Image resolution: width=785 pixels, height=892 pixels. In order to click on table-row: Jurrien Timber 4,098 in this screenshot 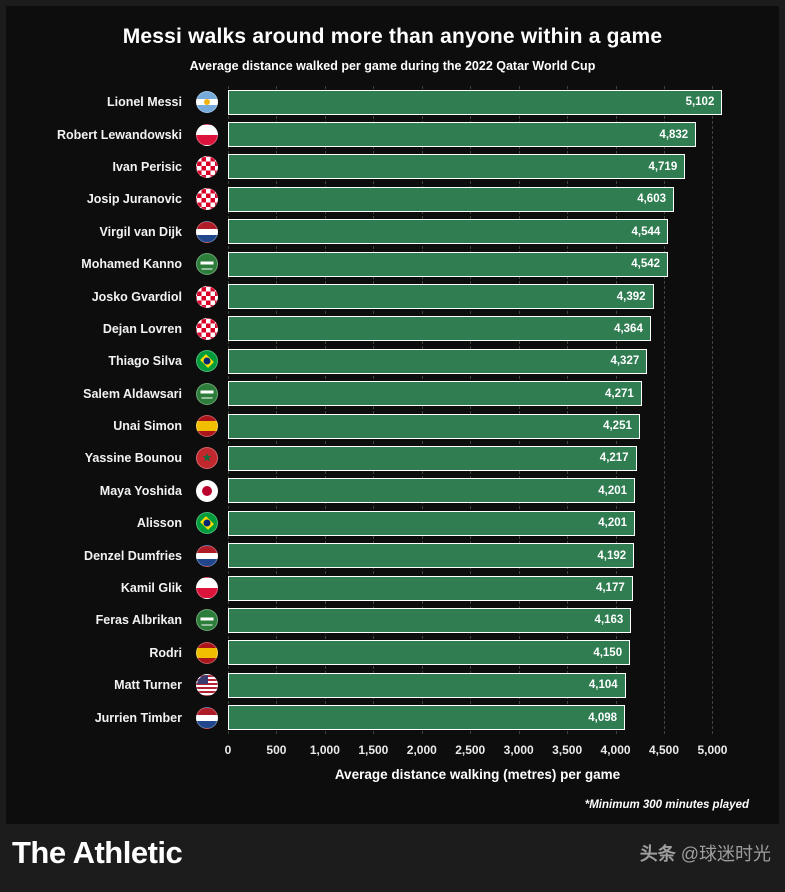, I will do `click(392, 717)`.